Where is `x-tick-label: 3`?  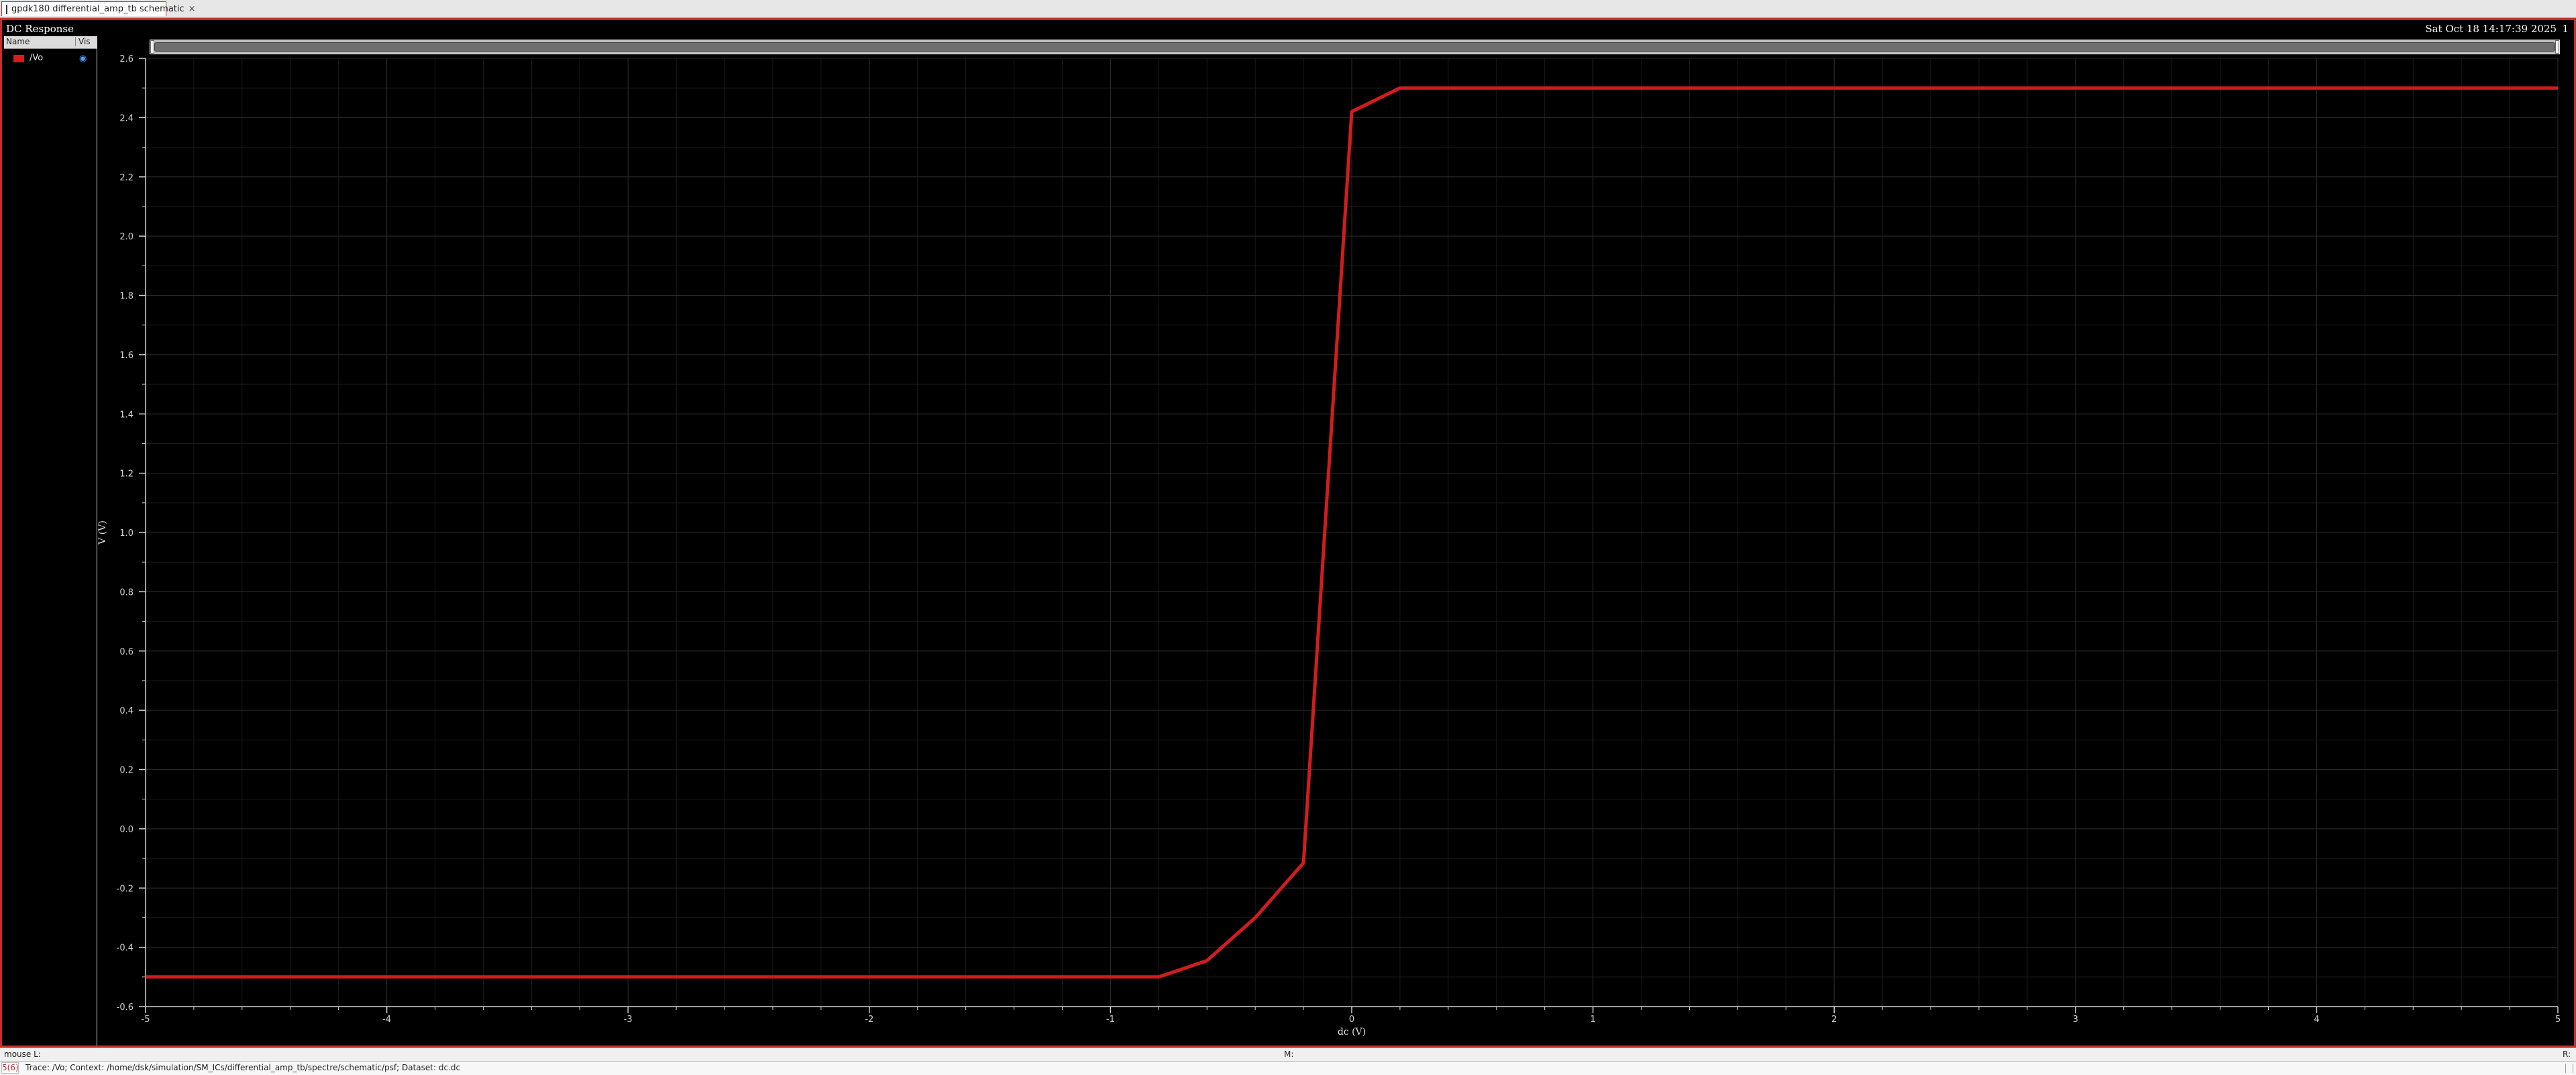 x-tick-label: 3 is located at coordinates (2075, 1020).